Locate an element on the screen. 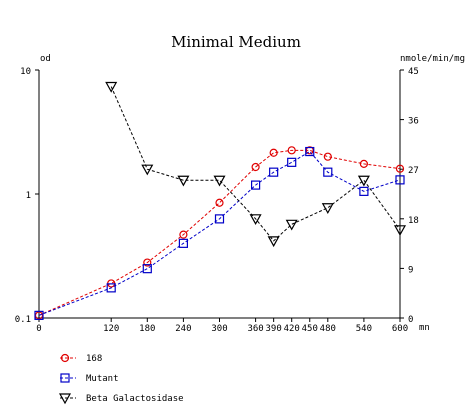 This screenshot has width=472, height=405. x-tick-label: 0 is located at coordinates (38, 329).